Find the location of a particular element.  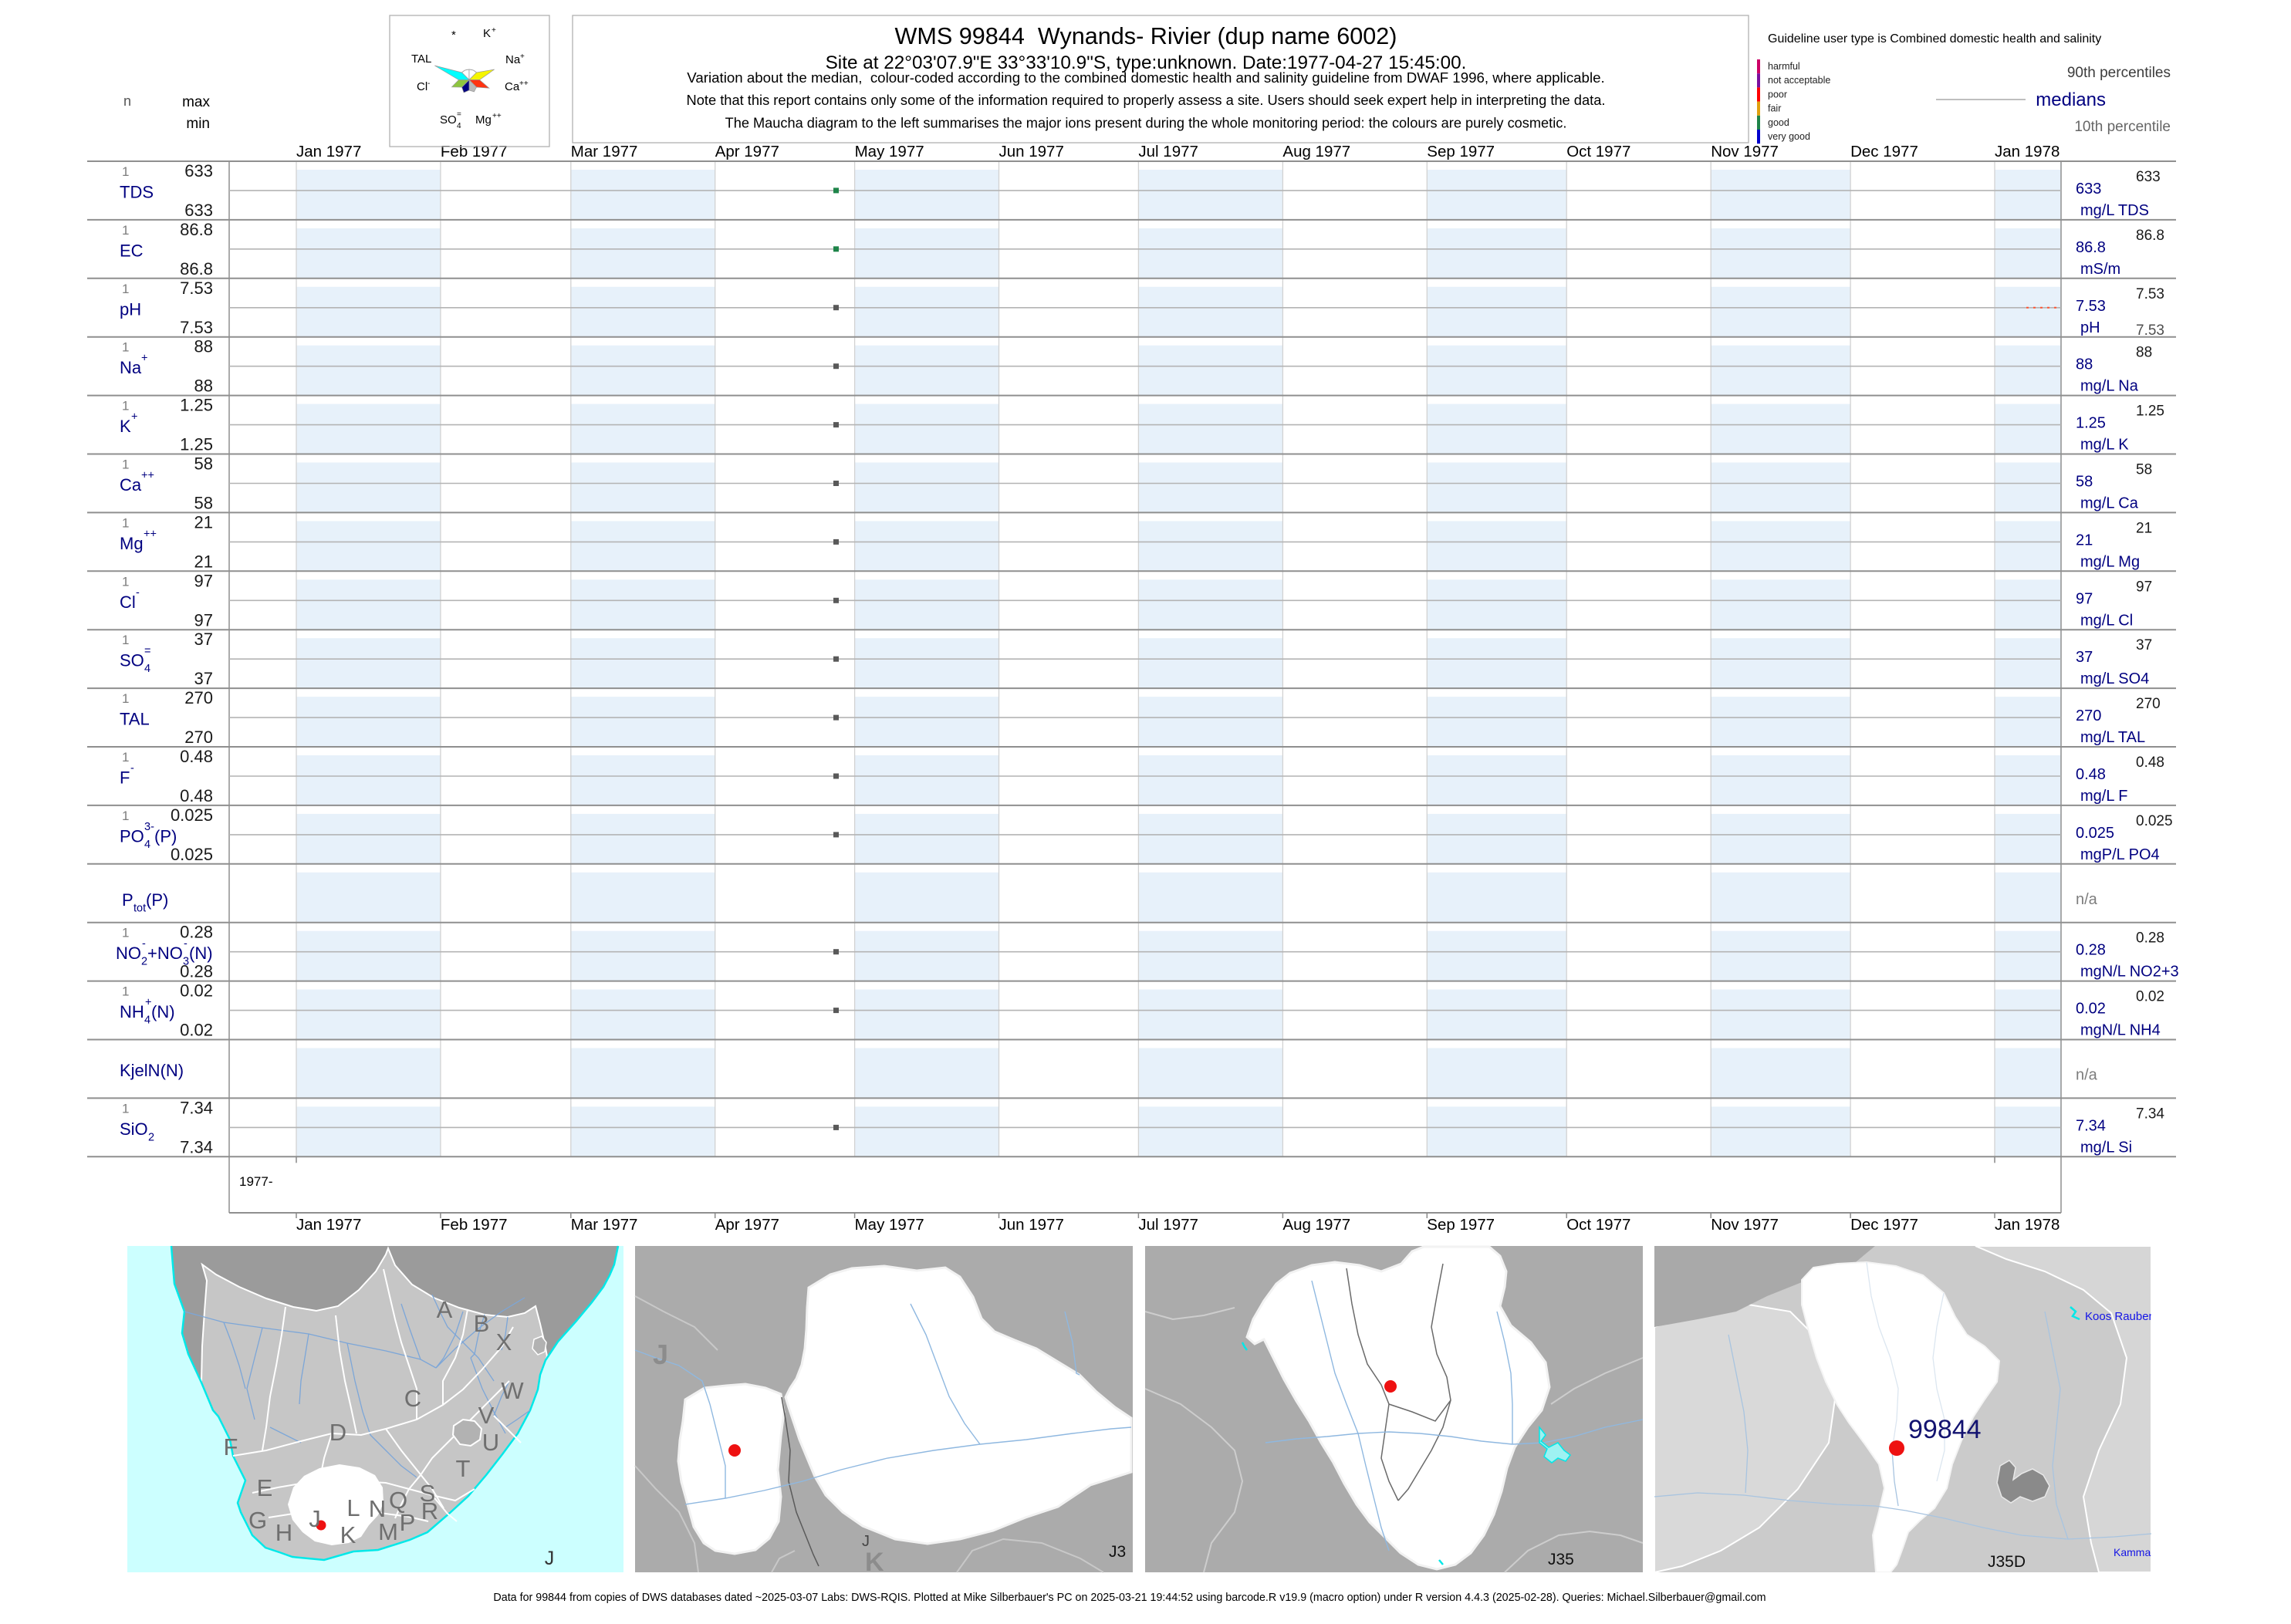

svg-text: V is located at coordinates (486, 1415).